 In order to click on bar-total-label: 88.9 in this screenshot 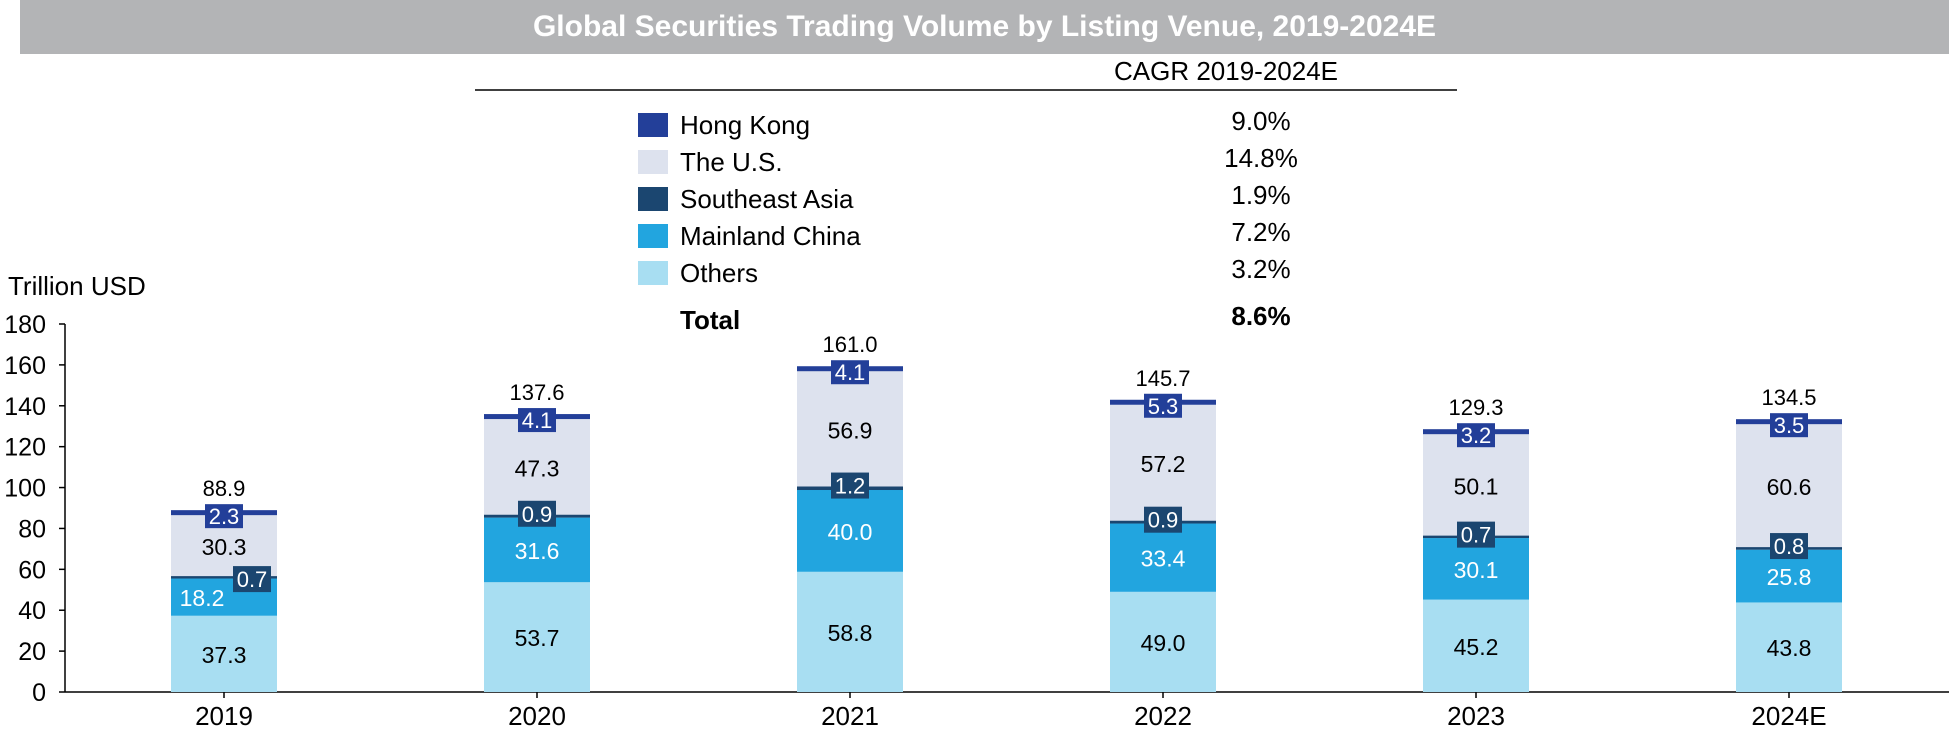, I will do `click(224, 488)`.